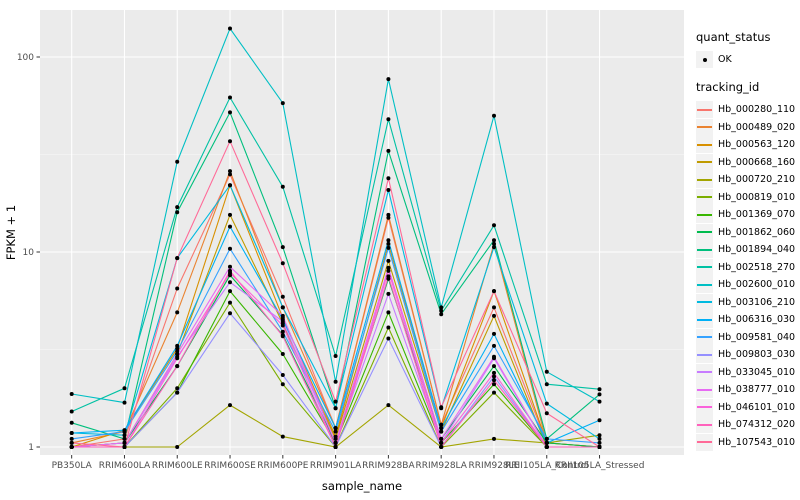 The image size is (800, 500). I want to click on y-tick-label: 100, so click(25, 58).